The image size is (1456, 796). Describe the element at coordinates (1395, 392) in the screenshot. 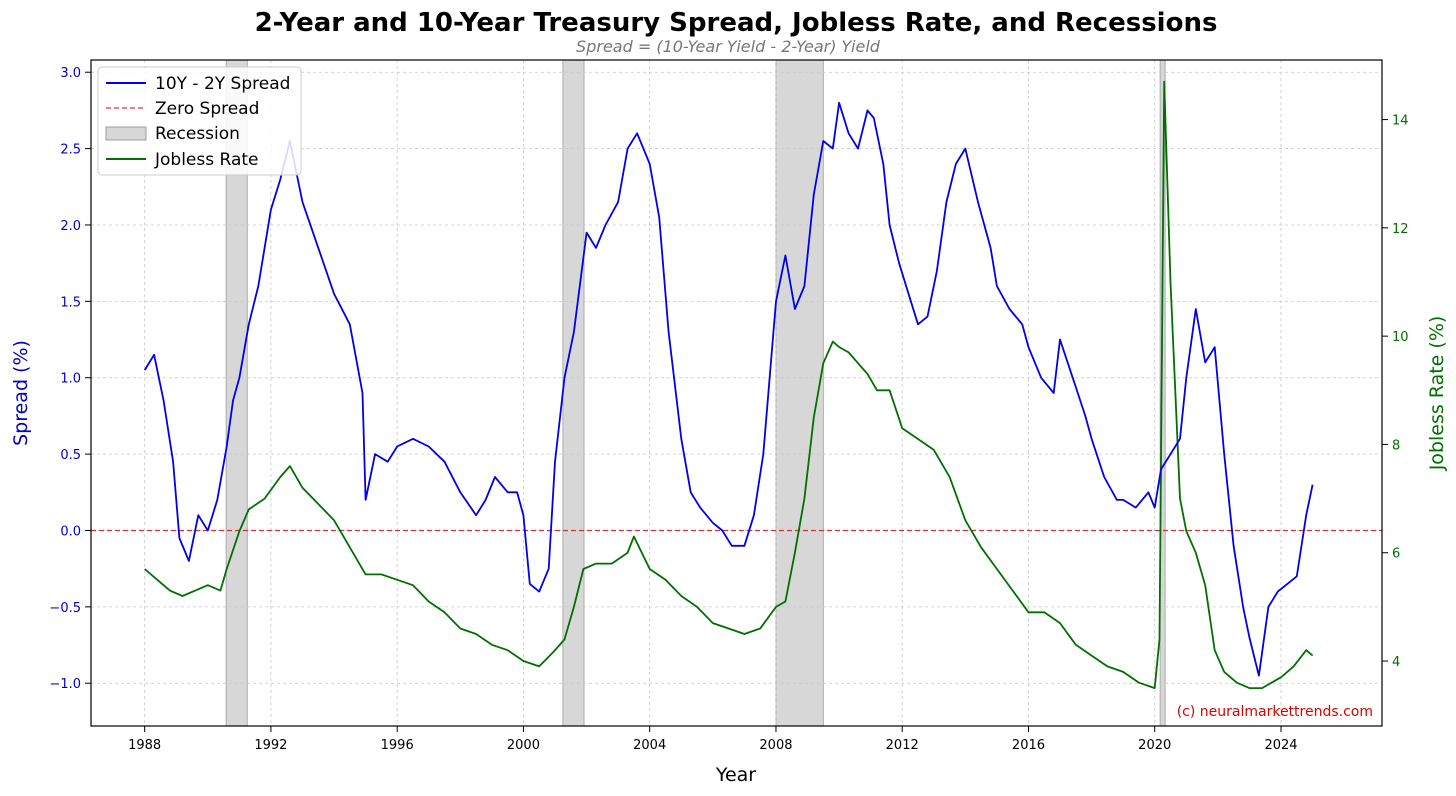

I see `right-axis-ticks: 4 6 8 10 12 14` at that location.